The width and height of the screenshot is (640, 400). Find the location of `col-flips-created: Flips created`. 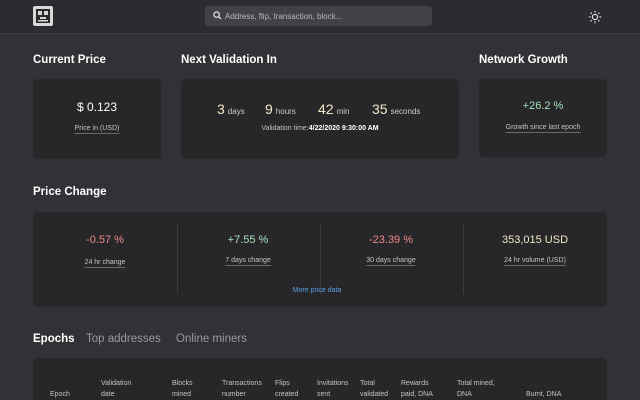

col-flips-created: Flips created is located at coordinates (287, 389).